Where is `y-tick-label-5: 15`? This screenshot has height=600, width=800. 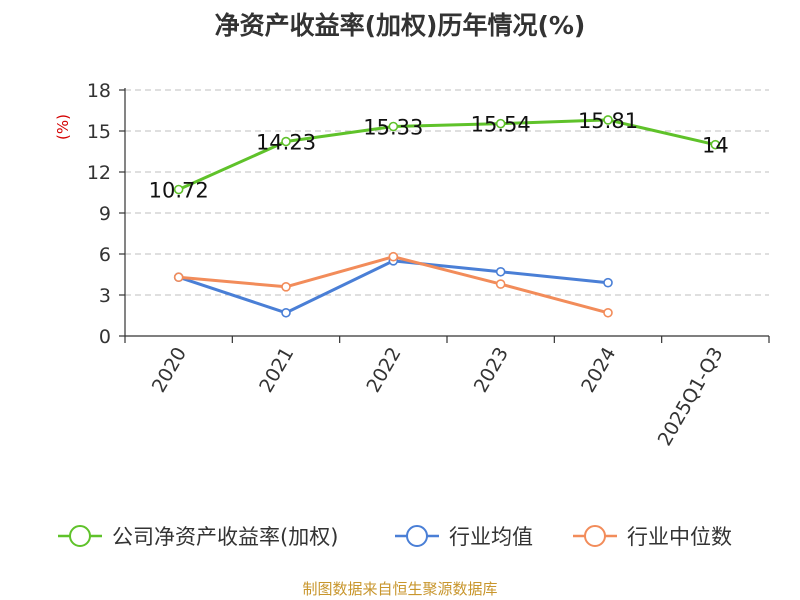 y-tick-label-5: 15 is located at coordinates (99, 132).